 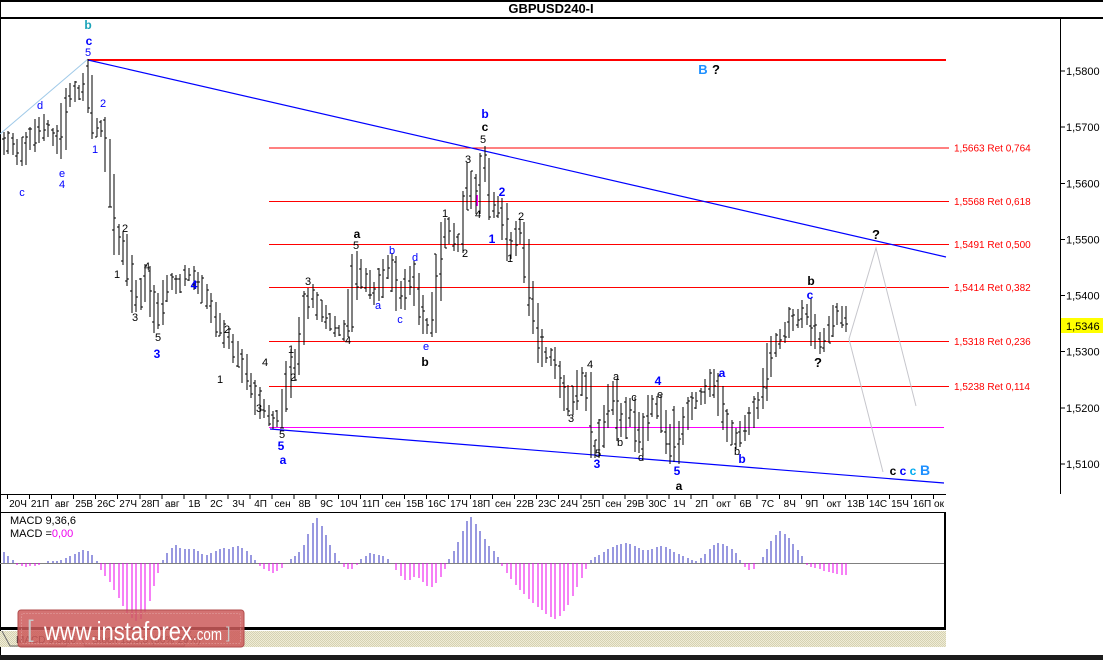 What do you see at coordinates (922, 504) in the screenshot?
I see `svg-text: 16П` at bounding box center [922, 504].